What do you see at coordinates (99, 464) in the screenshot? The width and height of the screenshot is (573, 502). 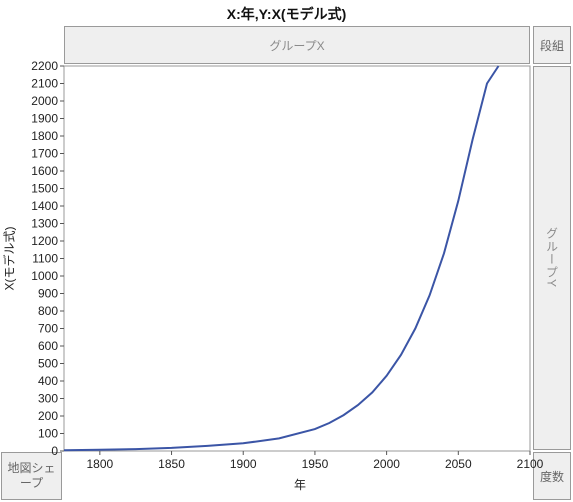 I see `x-tick-label: 1800` at bounding box center [99, 464].